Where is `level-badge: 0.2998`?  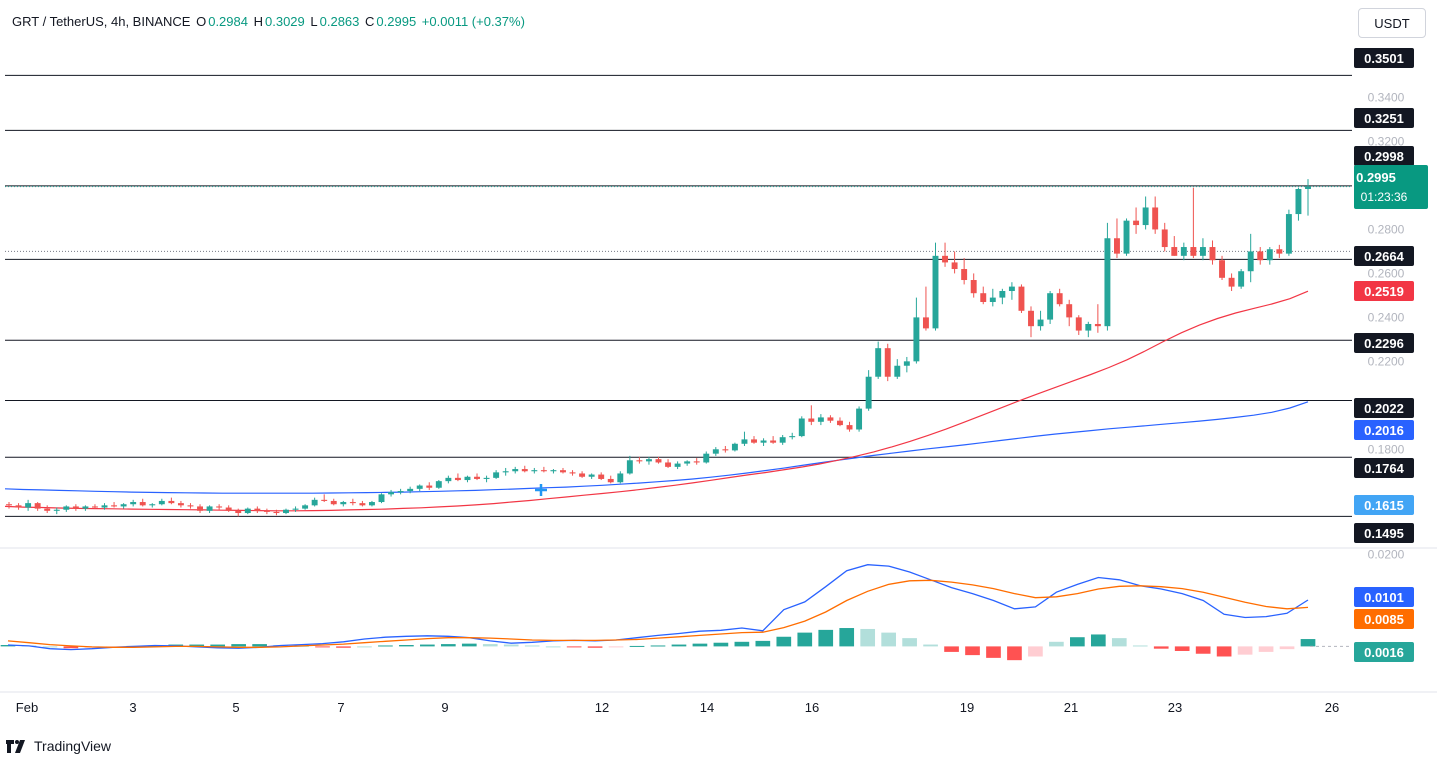 level-badge: 0.2998 is located at coordinates (1384, 156).